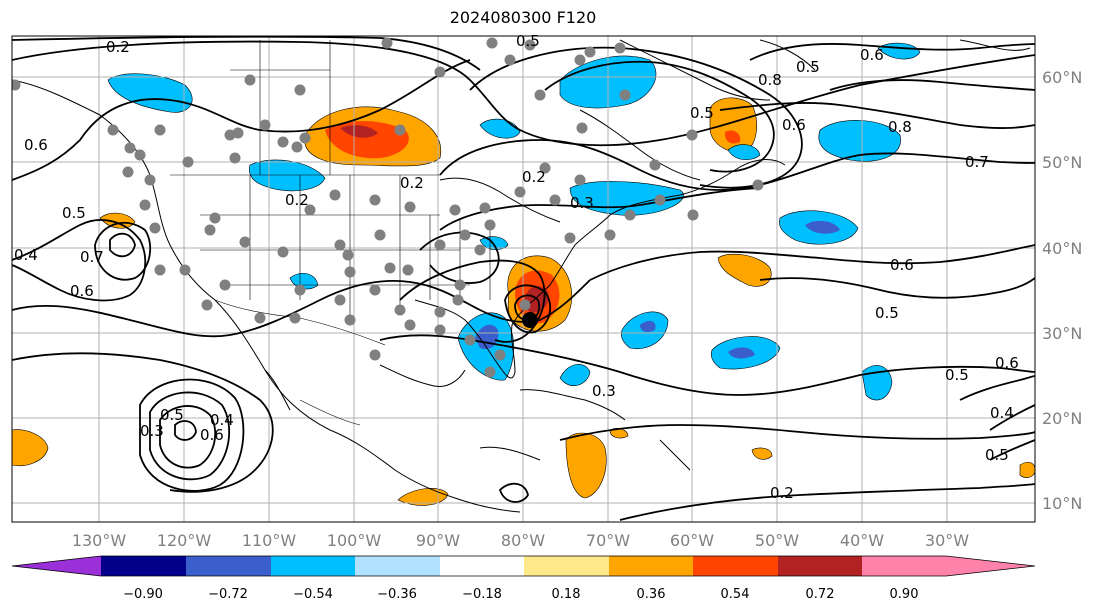 This screenshot has height=615, width=1105. Describe the element at coordinates (732, 137) in the screenshot. I see `warm-core-labrador` at that location.